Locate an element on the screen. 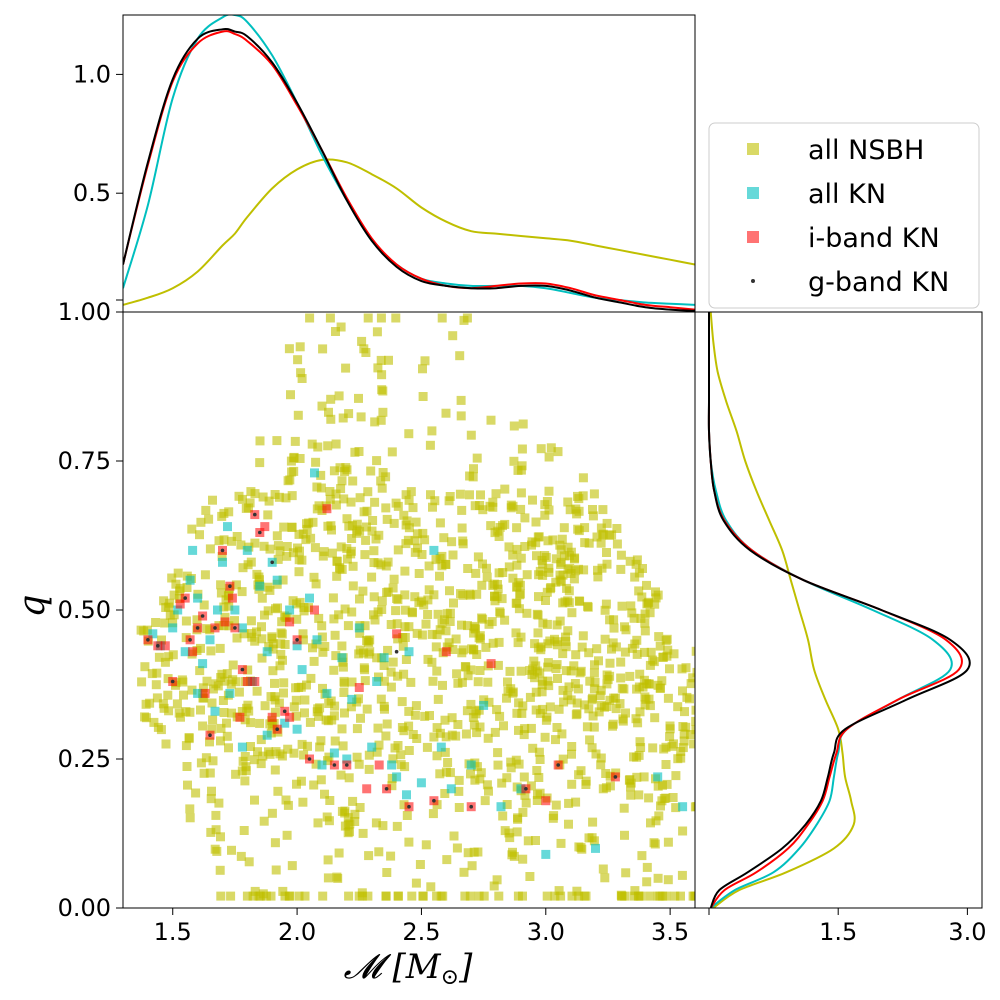 This screenshot has width=1000, height=1000. legend-label-i-band-kn: i-band KN is located at coordinates (874, 238).